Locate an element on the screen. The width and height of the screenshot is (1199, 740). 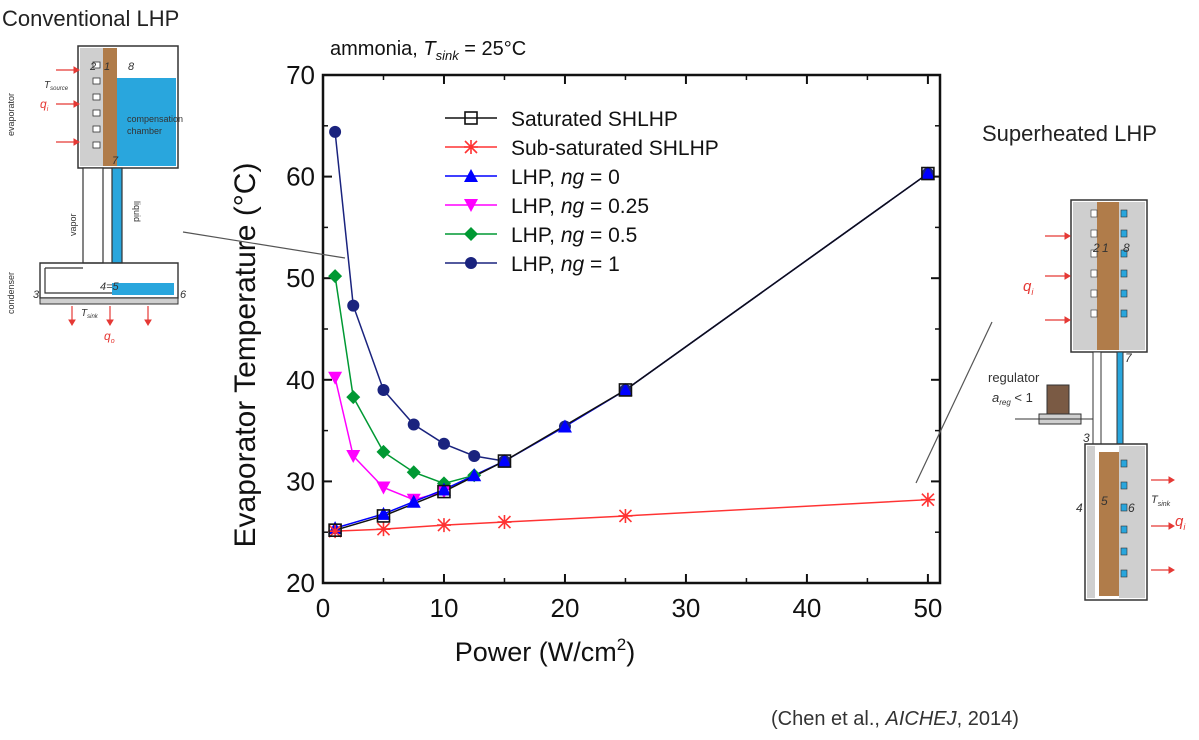
y-tick-label: 50 is located at coordinates (300, 278).